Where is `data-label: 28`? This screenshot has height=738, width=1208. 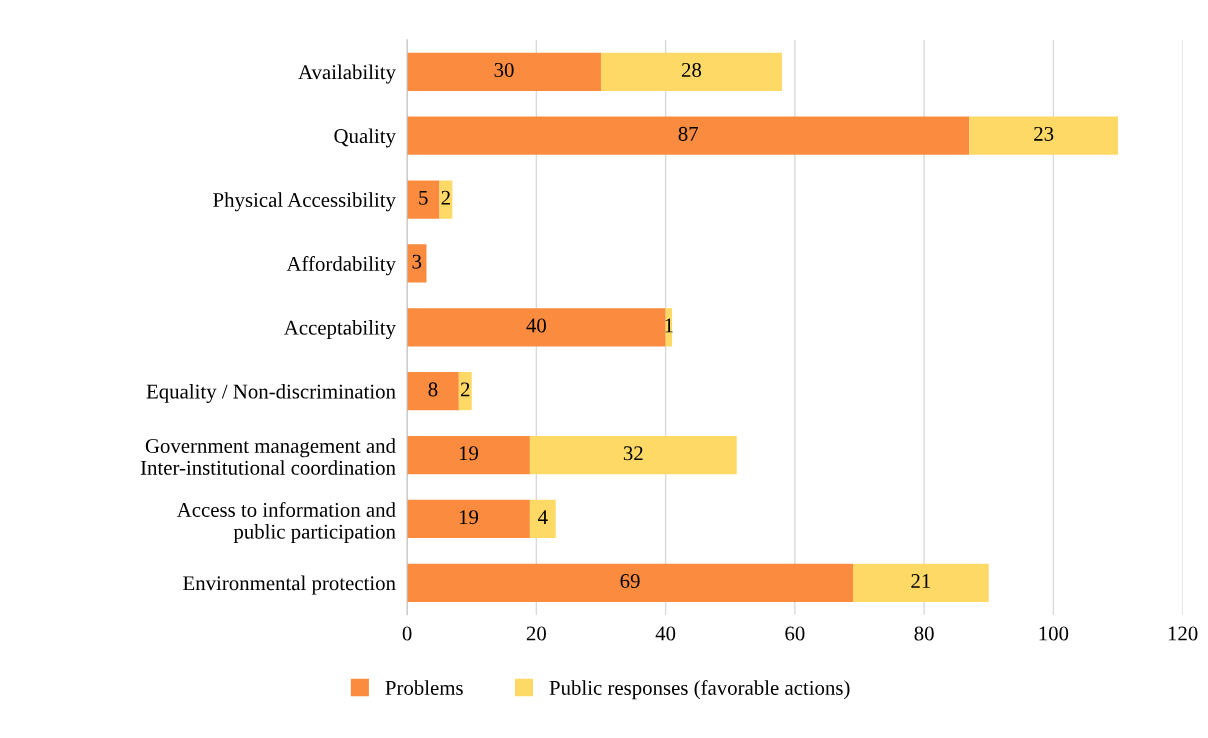
data-label: 28 is located at coordinates (691, 70).